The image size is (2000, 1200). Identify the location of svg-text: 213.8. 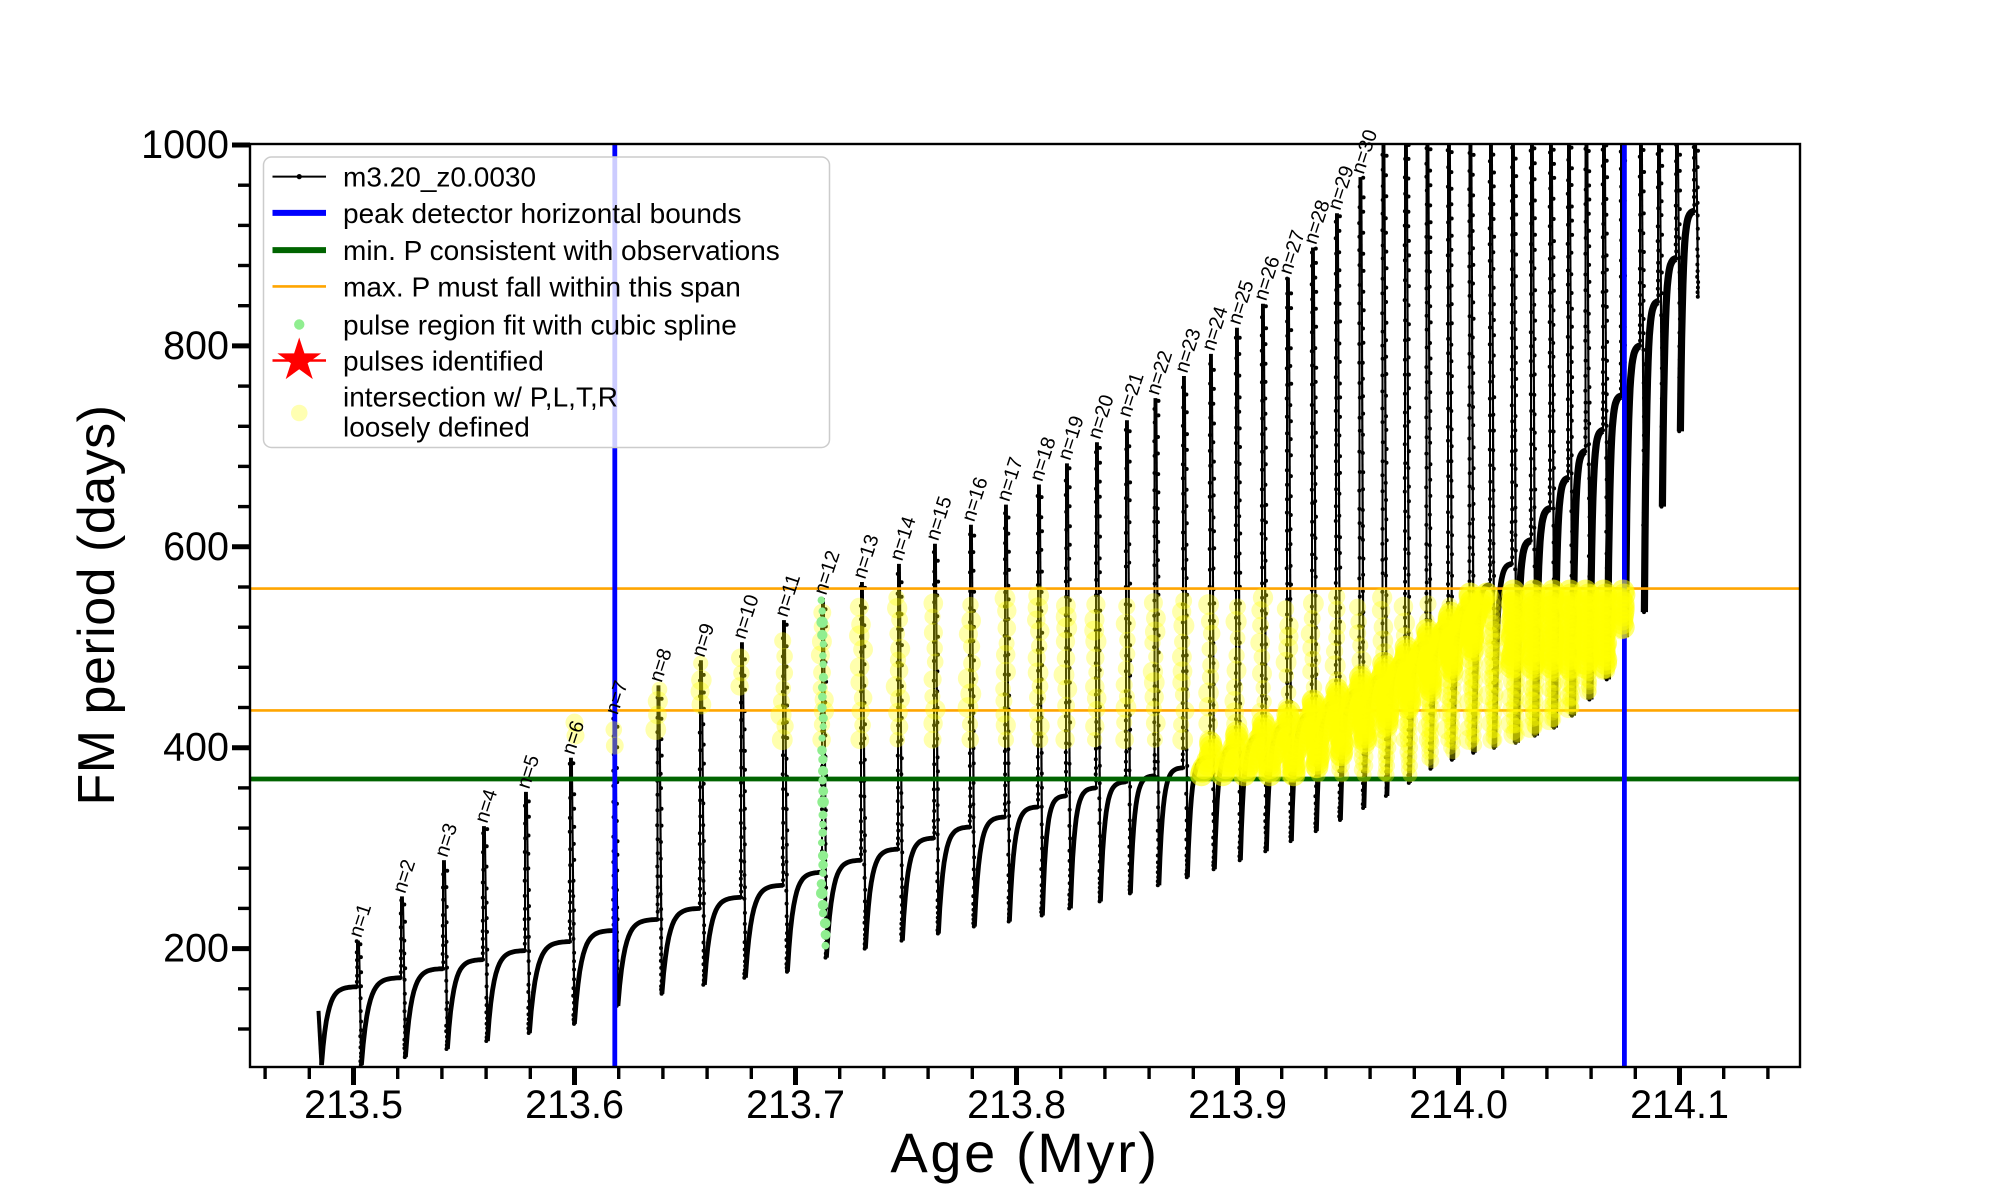
(1016, 1105).